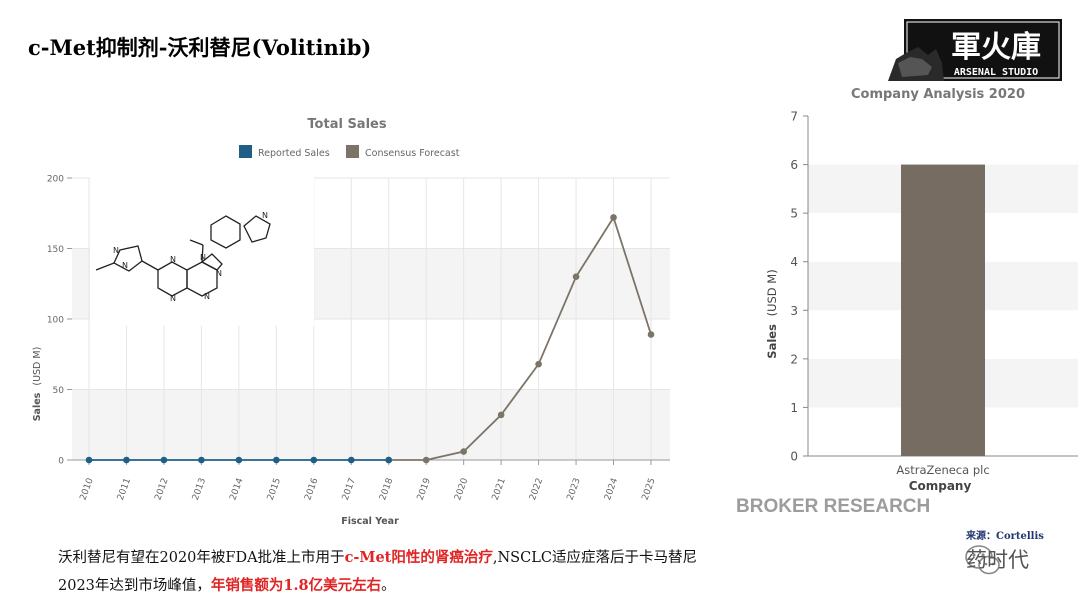 The image size is (1080, 608). Describe the element at coordinates (424, 489) in the screenshot. I see `x-tick-label: 2019` at that location.